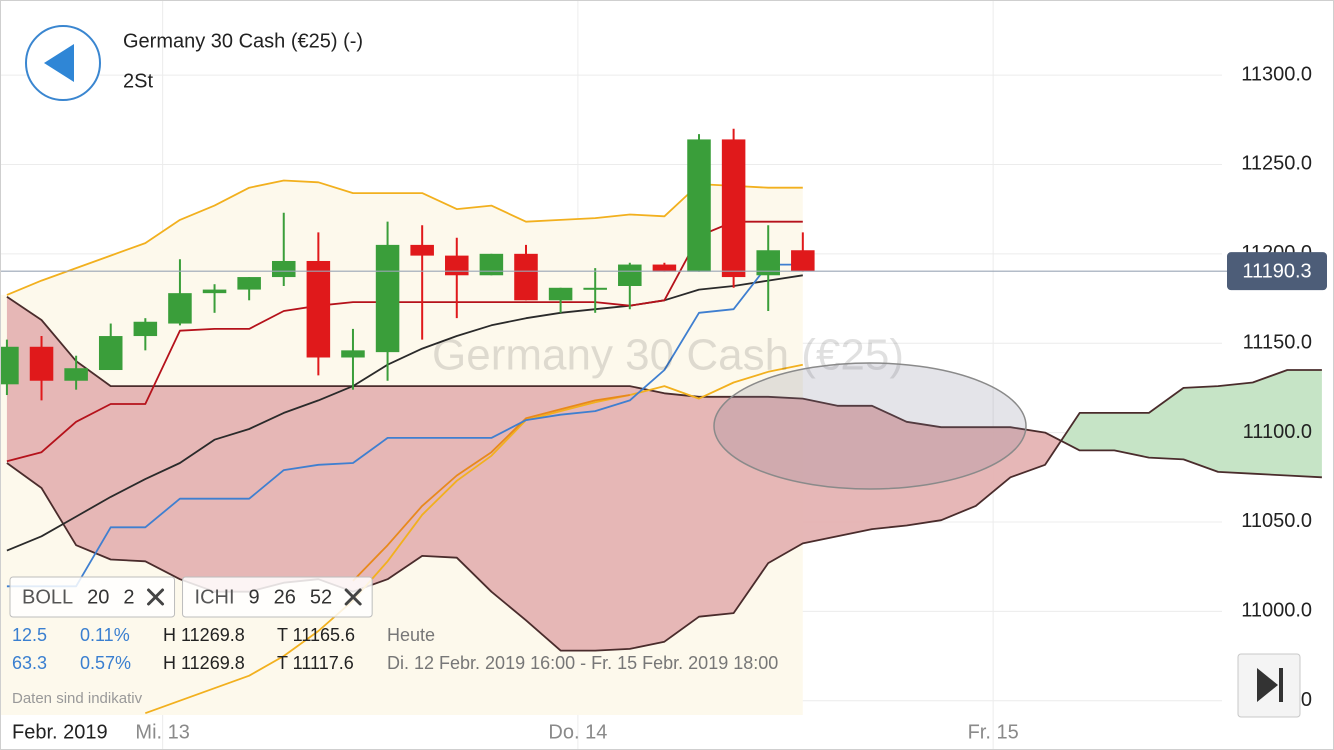  Describe the element at coordinates (254, 597) in the screenshot. I see `chip-param: 9` at that location.